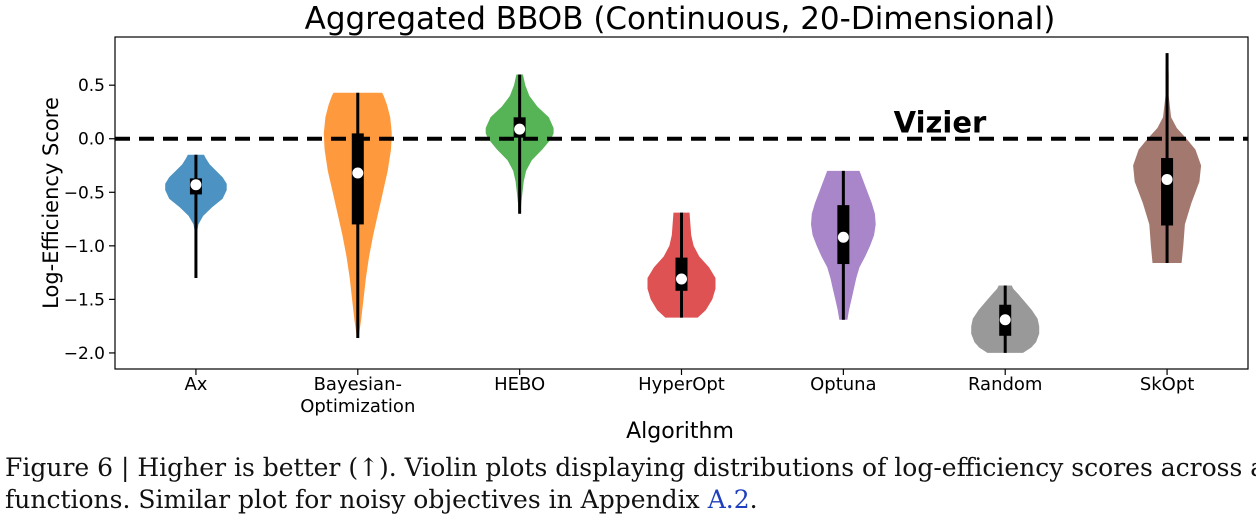 This screenshot has height=520, width=1256. What do you see at coordinates (51, 203) in the screenshot?
I see `y-axis-label: Log-Efficiency Score` at bounding box center [51, 203].